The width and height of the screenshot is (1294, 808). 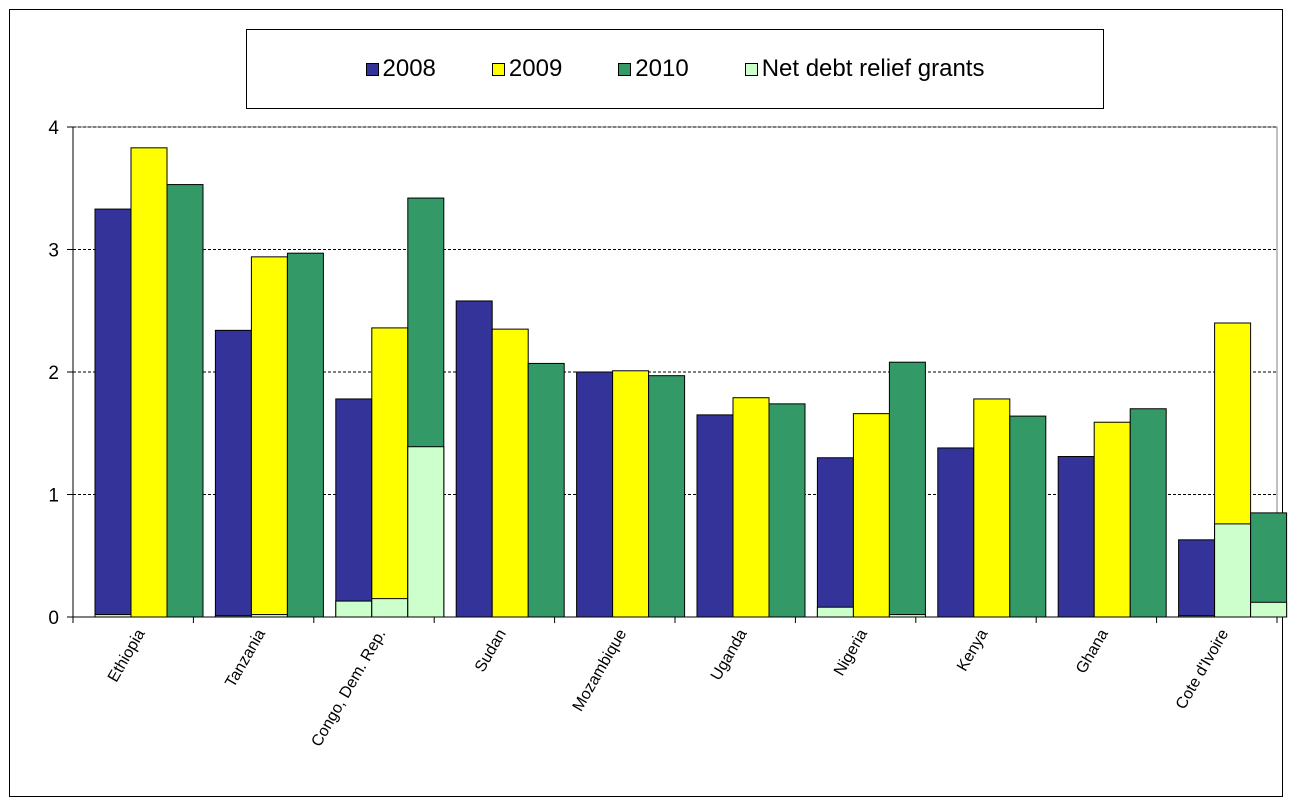 I want to click on x-tick-label: Ghana, so click(x=1092, y=651).